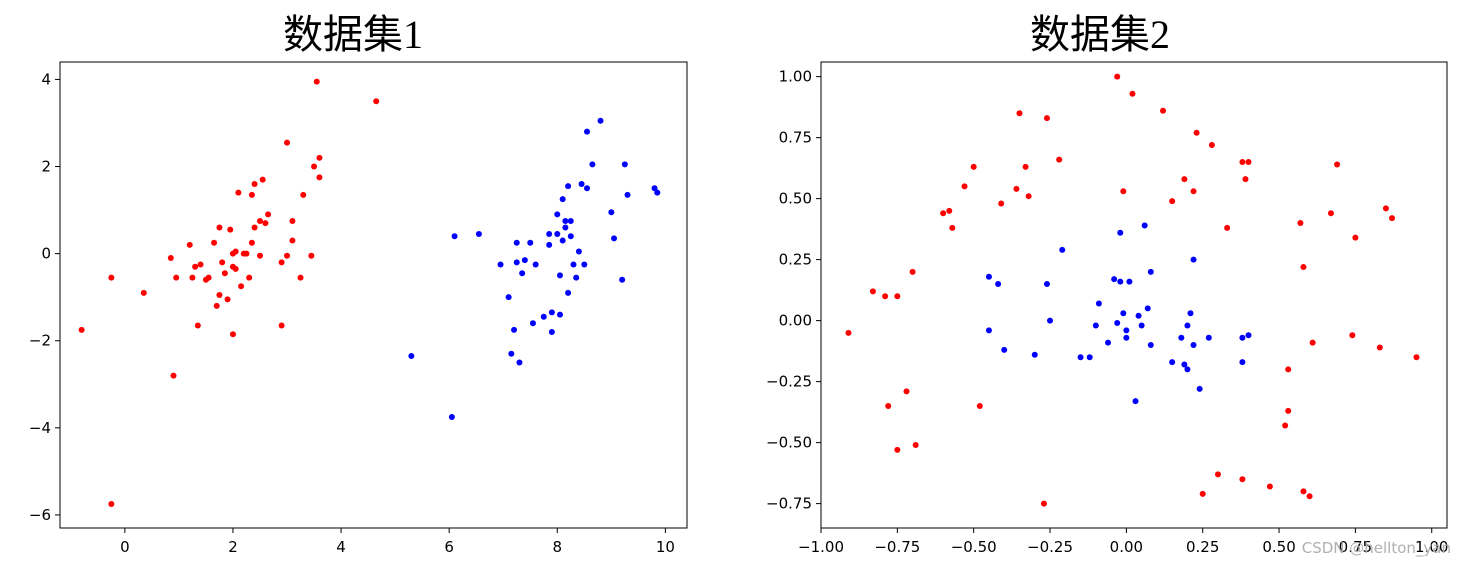  I want to click on x-tick-label: 4, so click(341, 547).